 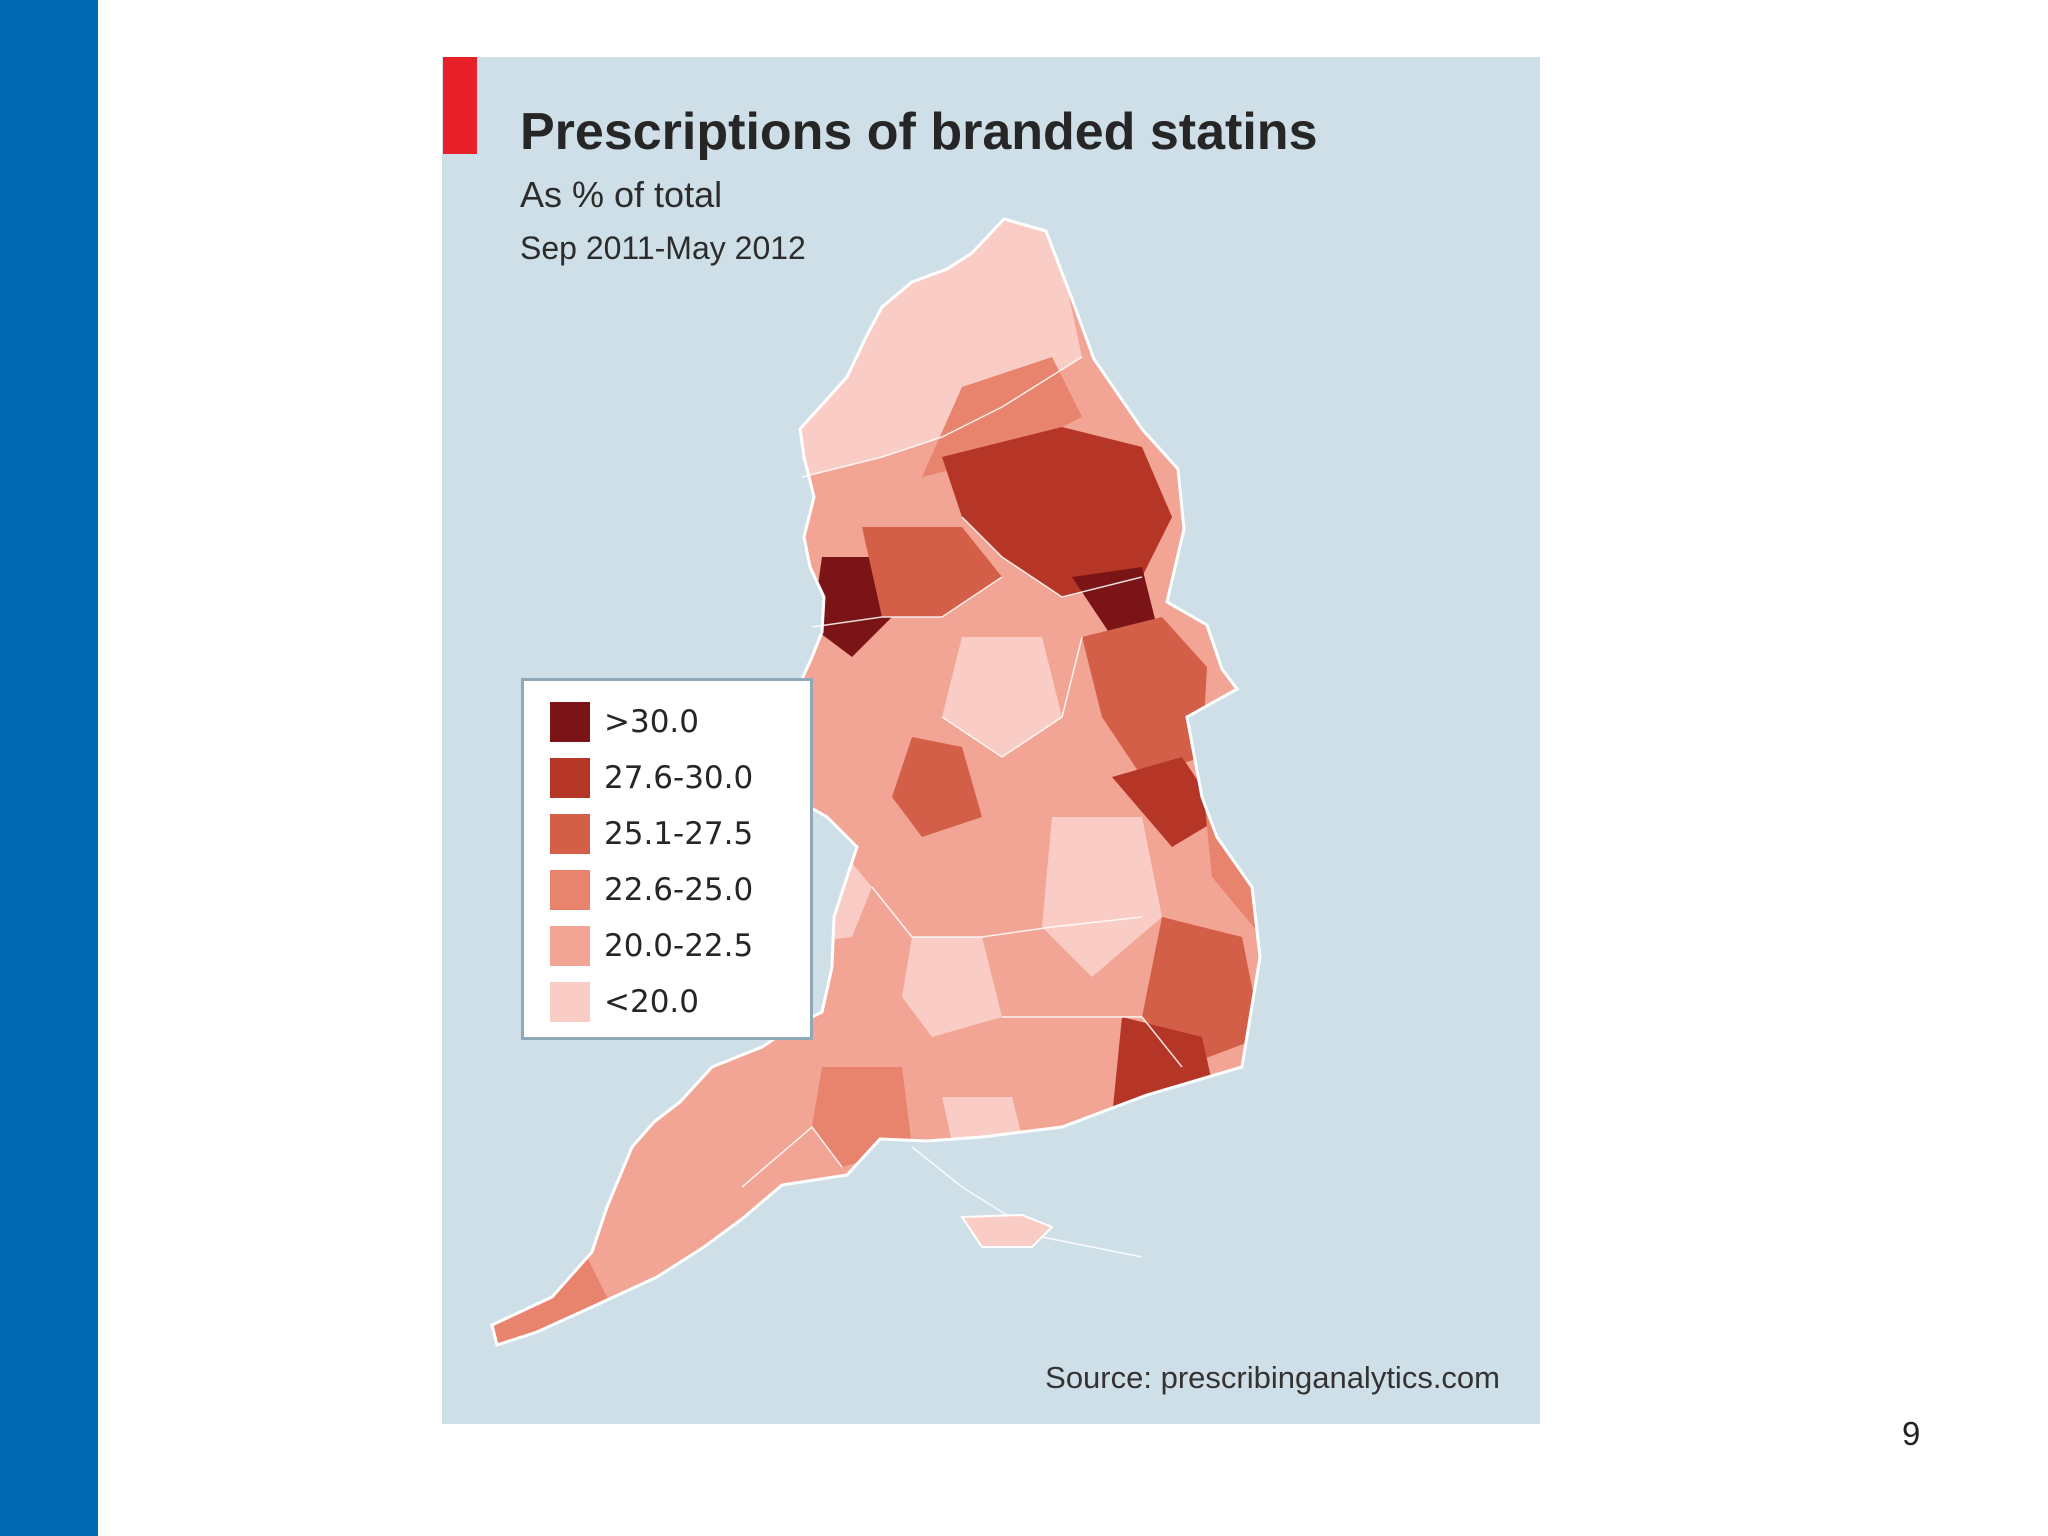 I want to click on region-sussex, so click(x=1122, y=1197).